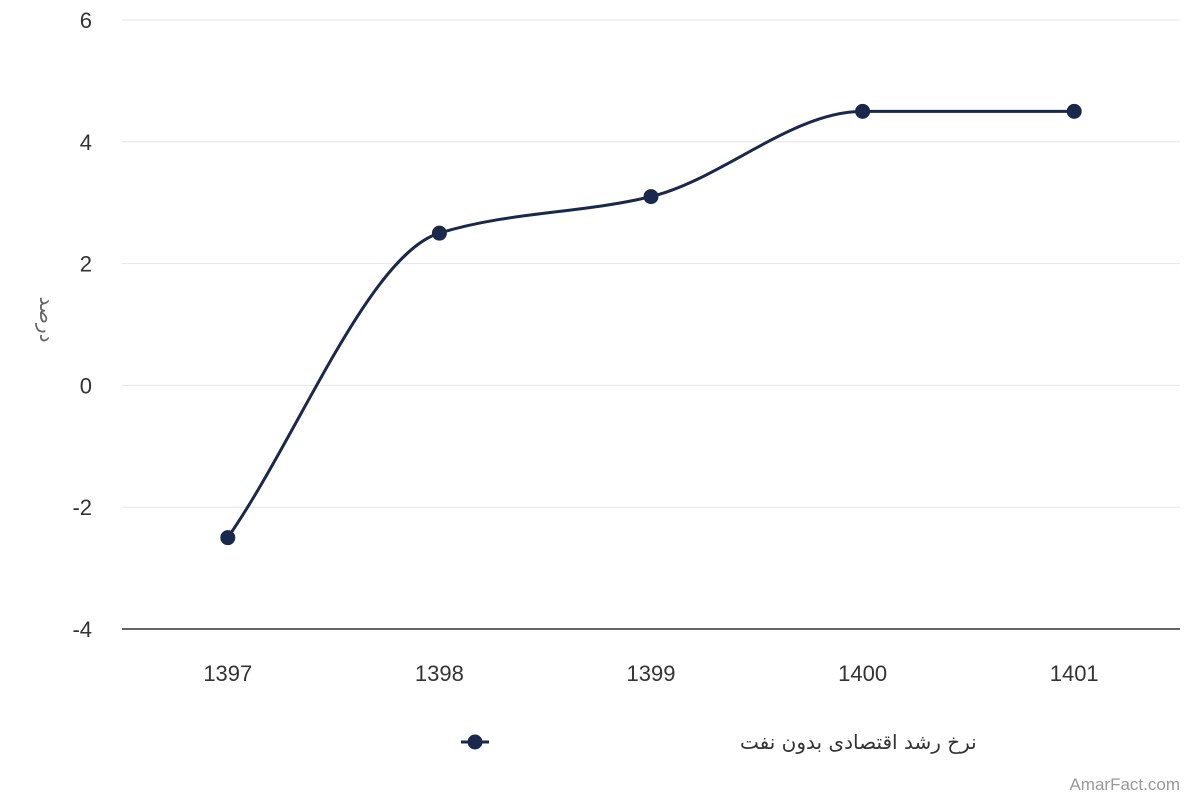 The width and height of the screenshot is (1200, 800). What do you see at coordinates (475, 742) in the screenshot?
I see `legend-marker-dot` at bounding box center [475, 742].